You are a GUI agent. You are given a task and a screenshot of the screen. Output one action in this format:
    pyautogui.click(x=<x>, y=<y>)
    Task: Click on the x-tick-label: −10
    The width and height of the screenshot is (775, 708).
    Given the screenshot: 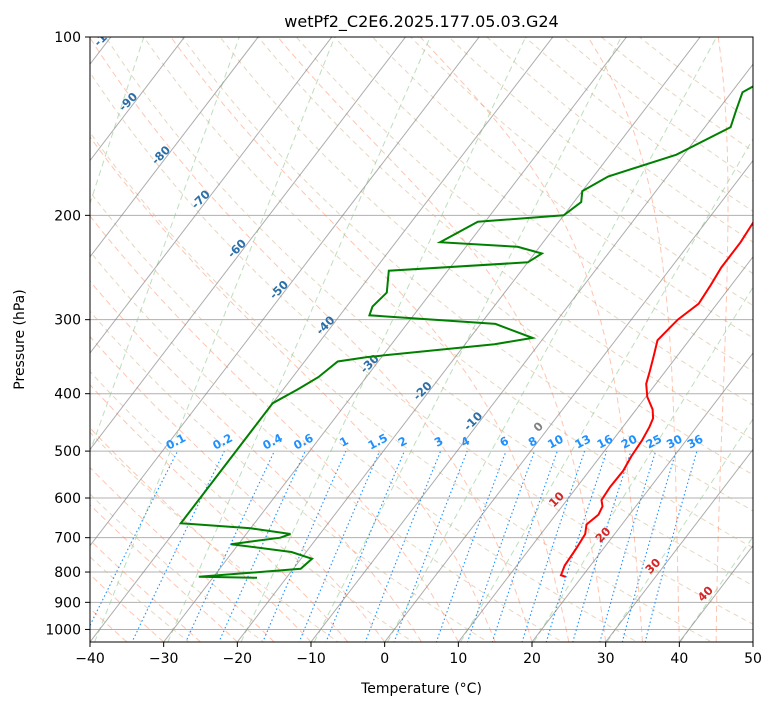 What is the action you would take?
    pyautogui.click(x=311, y=659)
    